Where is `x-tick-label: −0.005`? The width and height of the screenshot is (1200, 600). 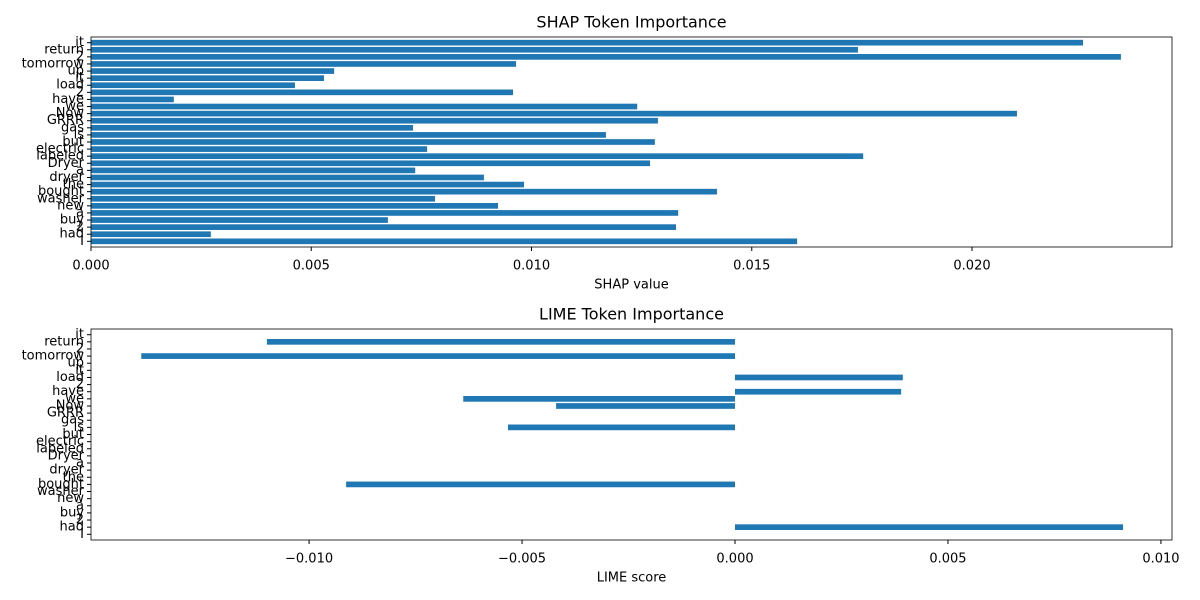
x-tick-label: −0.005 is located at coordinates (522, 559).